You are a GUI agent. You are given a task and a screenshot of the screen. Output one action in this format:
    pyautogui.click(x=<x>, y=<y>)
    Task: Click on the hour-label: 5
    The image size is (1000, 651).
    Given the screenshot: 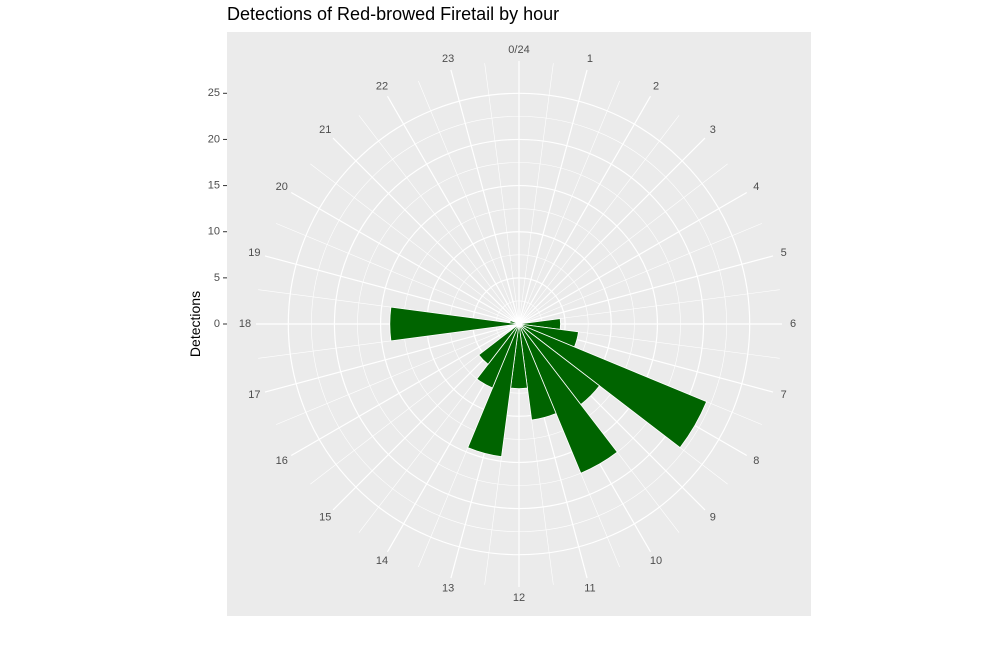 What is the action you would take?
    pyautogui.click(x=784, y=253)
    